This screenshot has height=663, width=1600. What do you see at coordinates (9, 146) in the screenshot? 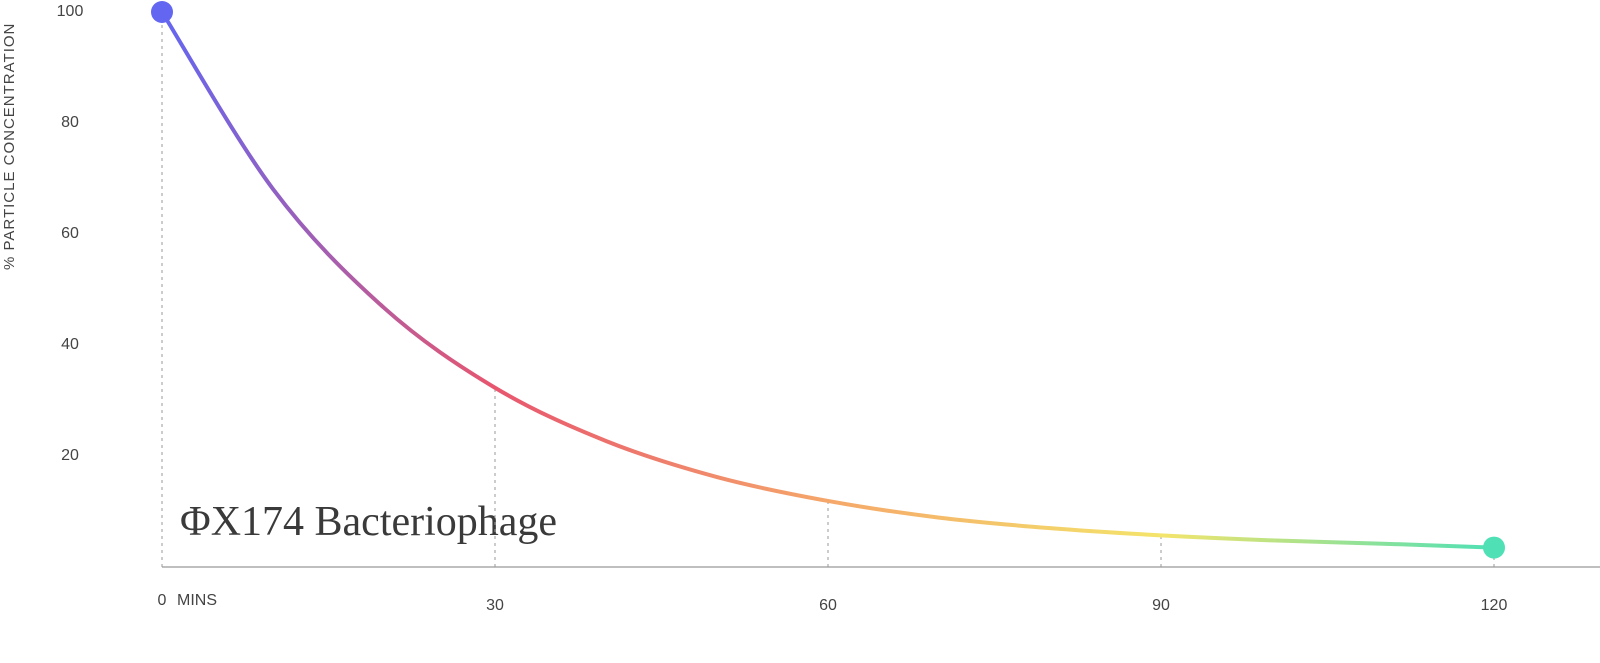
I see `y-axis-label: % PARTICLE CONCENTRATION` at bounding box center [9, 146].